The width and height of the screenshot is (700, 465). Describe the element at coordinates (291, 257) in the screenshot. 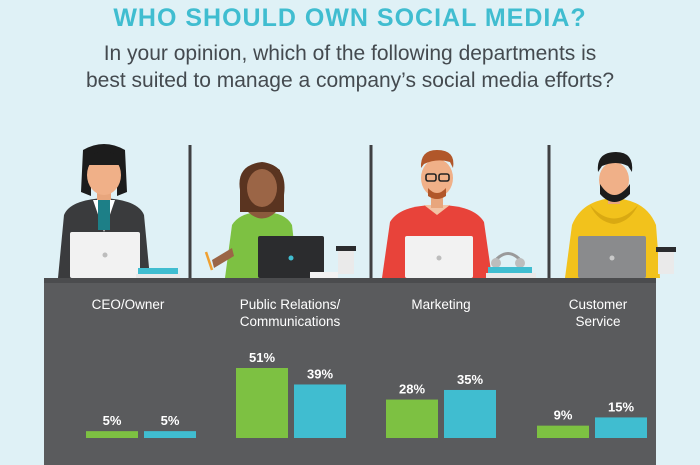

I see `pr-laptop-icon` at that location.